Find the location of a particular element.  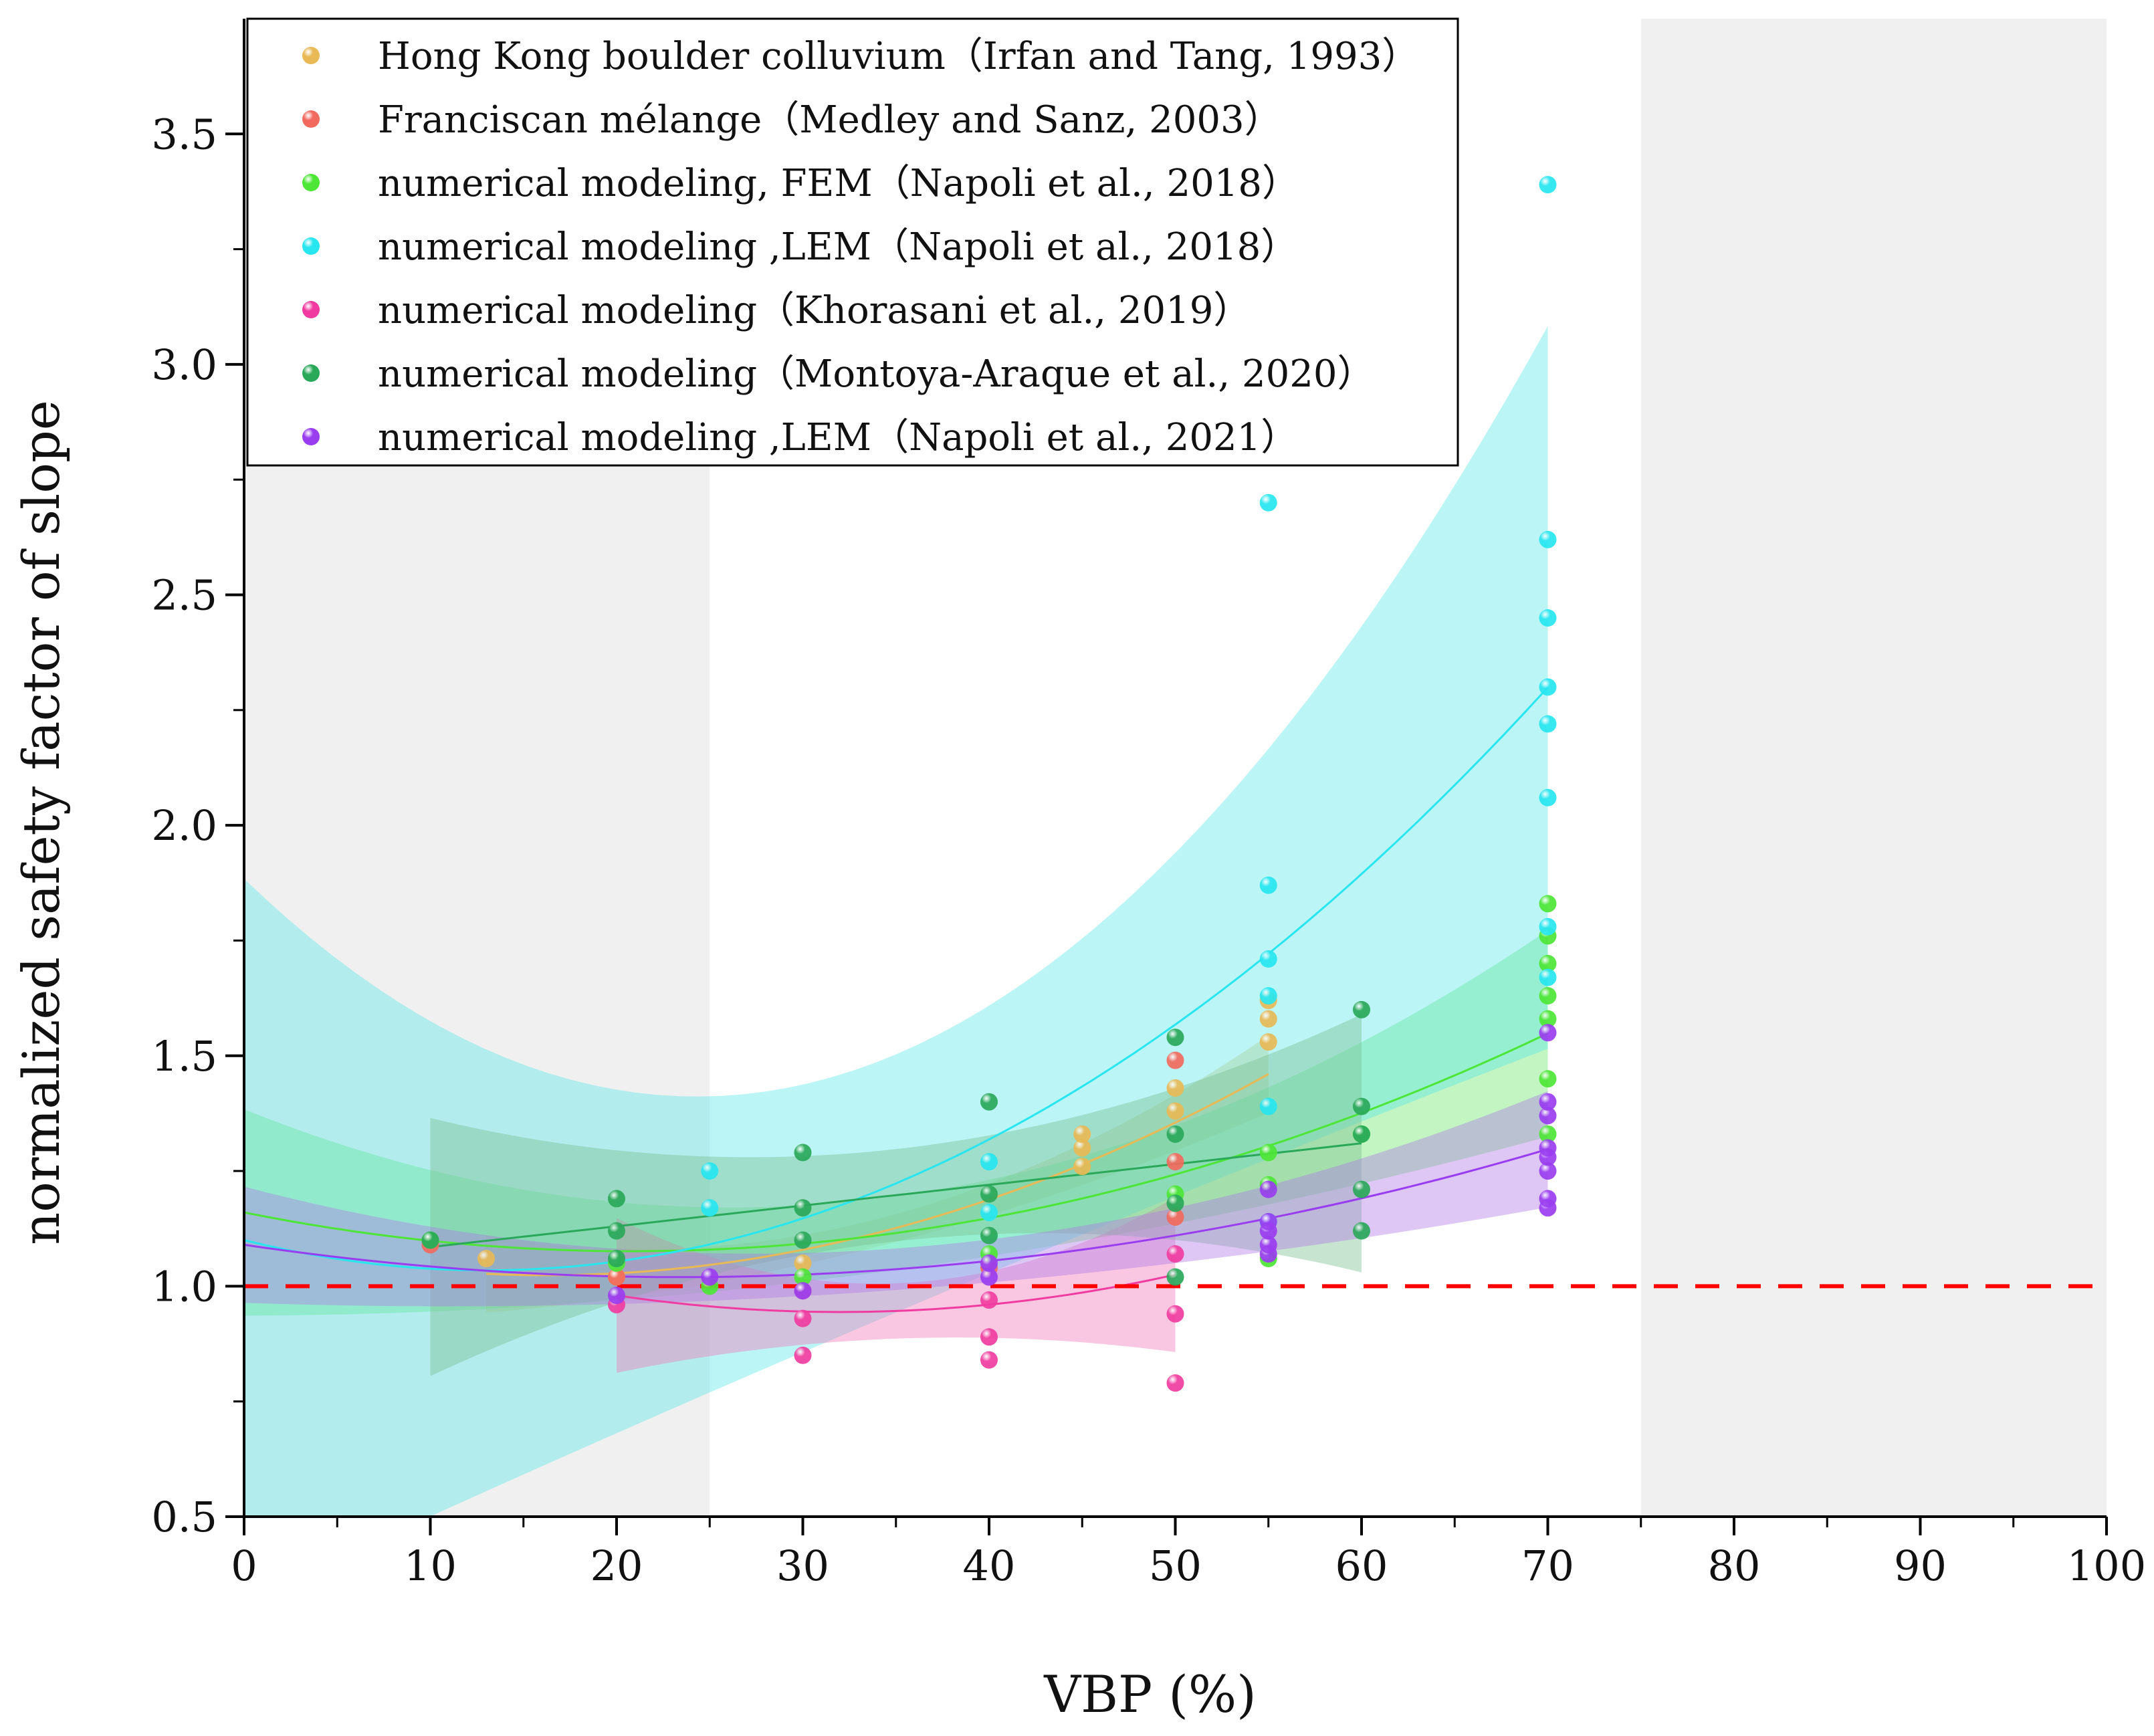

fit-line-numerical-modeling-lem-napoli-et-al-2021 is located at coordinates (896, 1213).